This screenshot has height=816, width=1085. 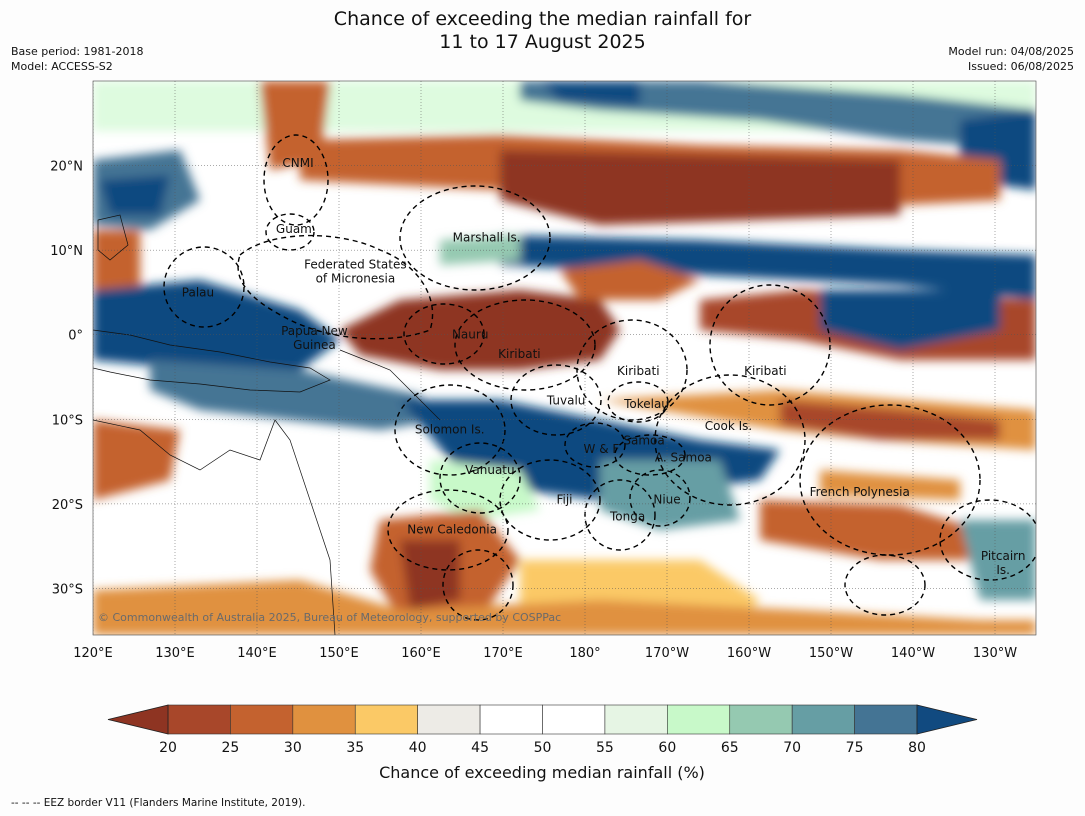 I want to click on patch-north-darkblue, so click(x=590, y=93).